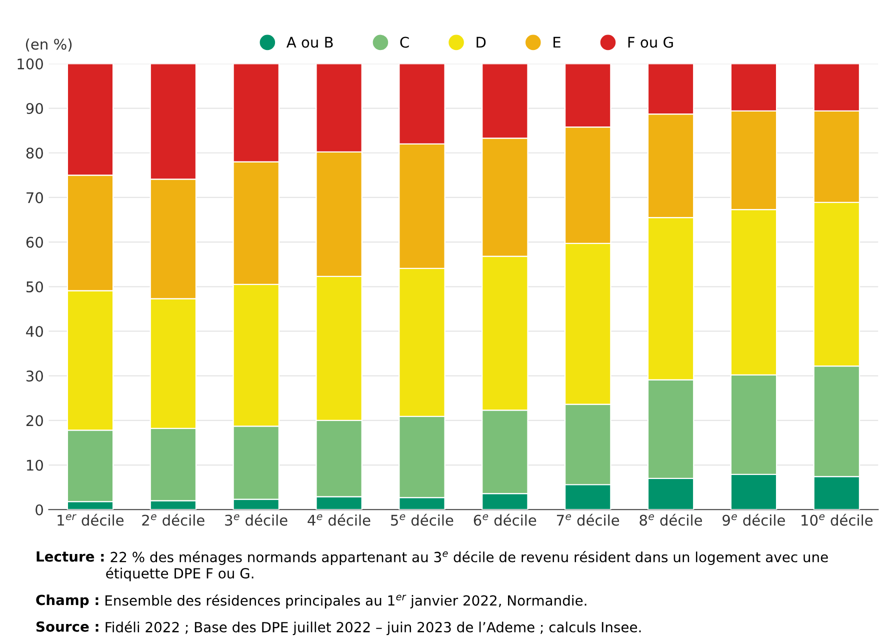 This screenshot has height=637, width=887. Describe the element at coordinates (91, 520) in the screenshot. I see `x-tick-label: 1$^{er}$ décile` at that location.